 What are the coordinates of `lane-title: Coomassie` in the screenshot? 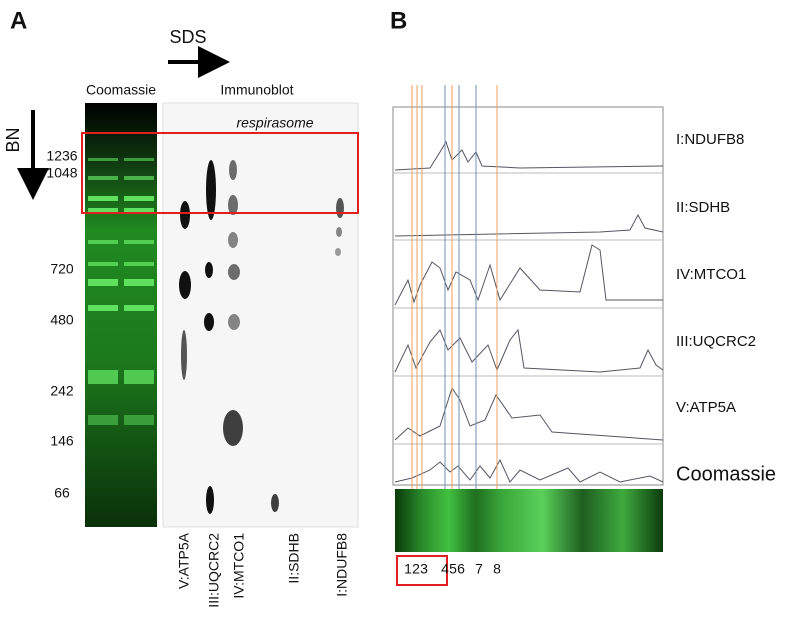 It's located at (121, 90).